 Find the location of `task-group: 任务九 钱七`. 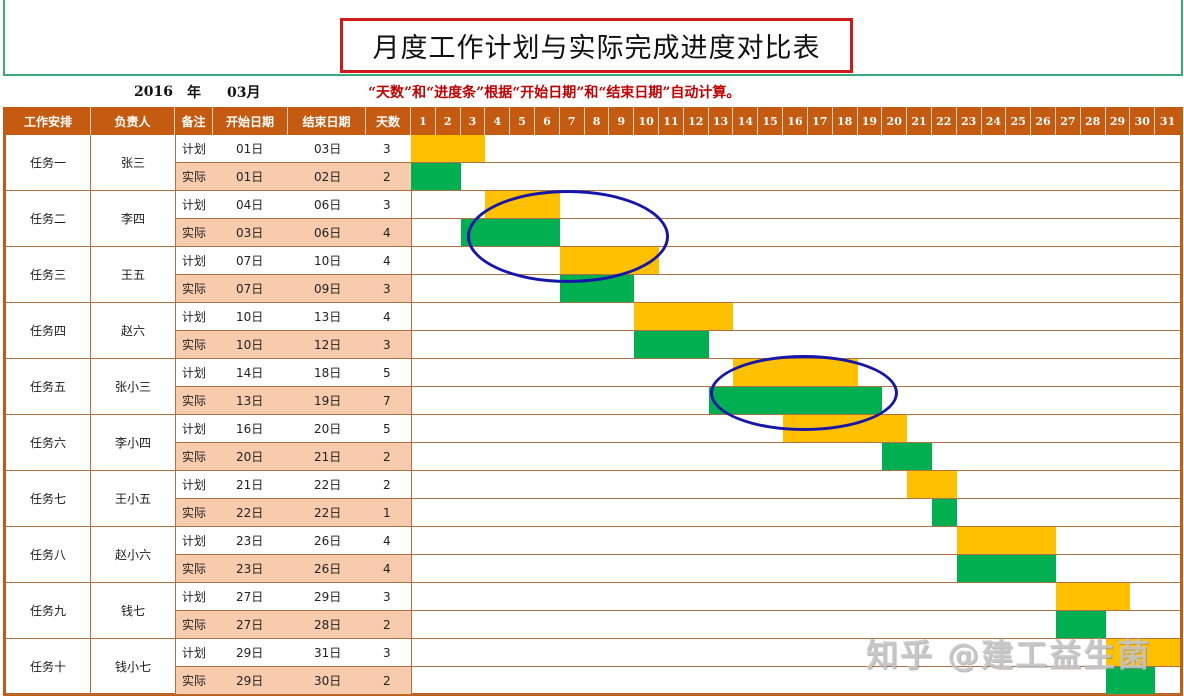

task-group: 任务九 钱七 is located at coordinates (90, 611).